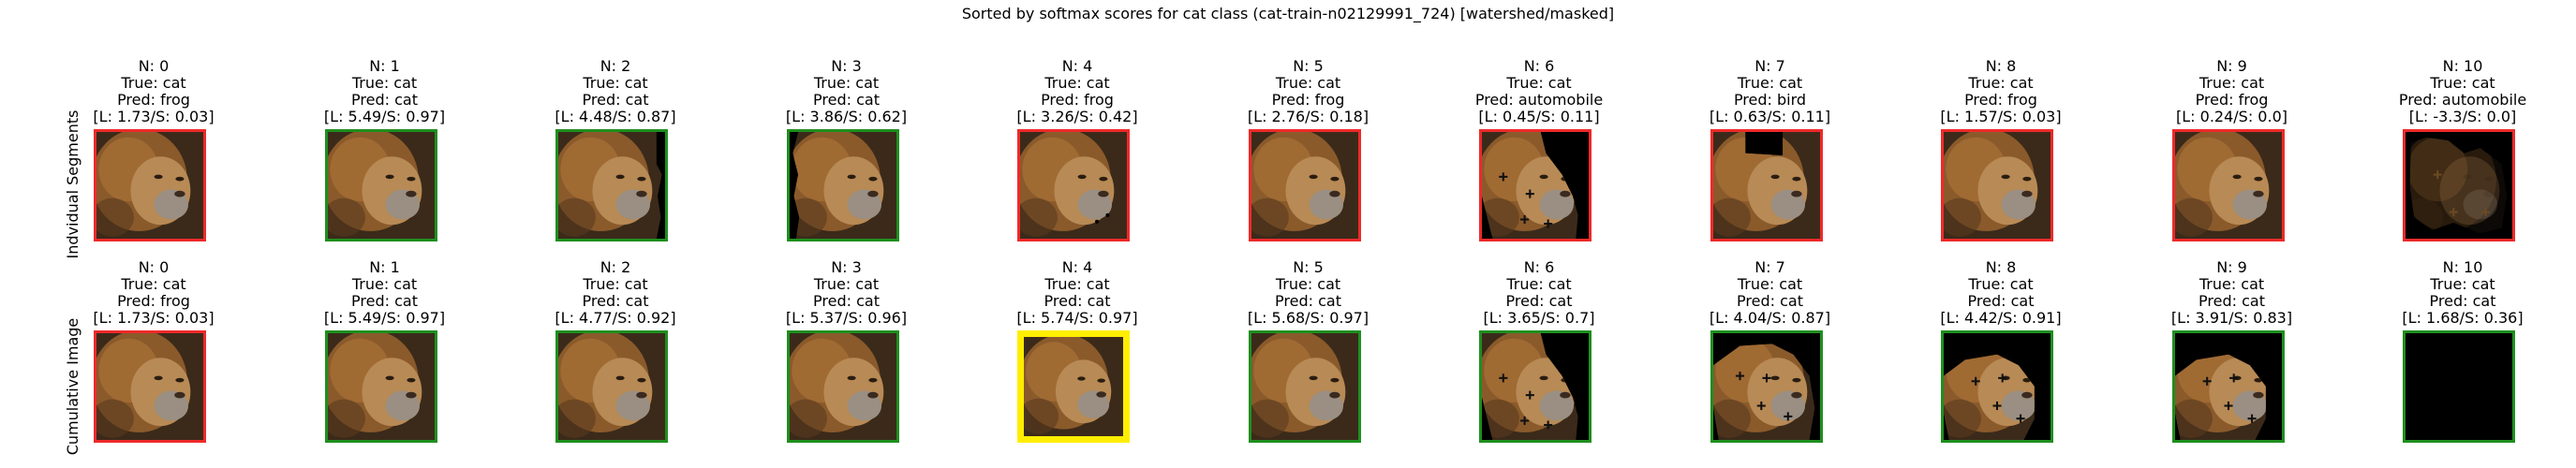 This screenshot has height=468, width=2576. I want to click on caption-score: [L: 1.68/S: 0.36], so click(2463, 318).